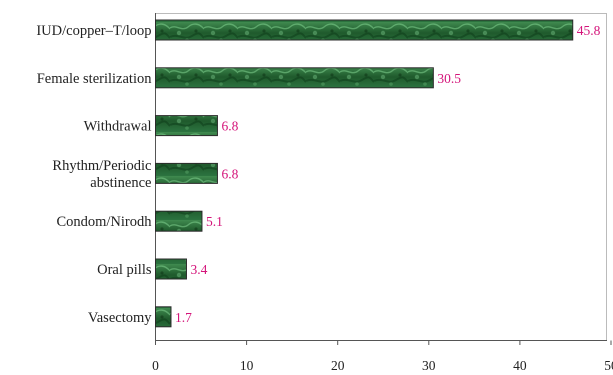 The width and height of the screenshot is (613, 375). What do you see at coordinates (155, 365) in the screenshot?
I see `x-tick-label: 0` at bounding box center [155, 365].